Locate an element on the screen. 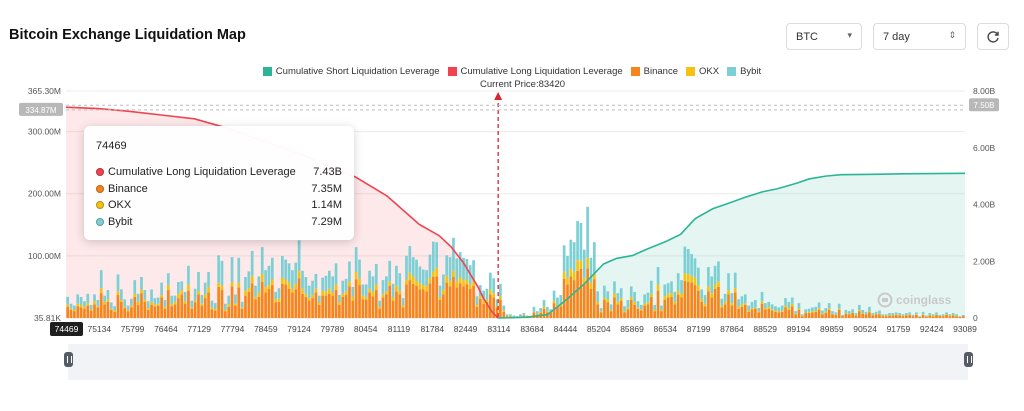 This screenshot has height=411, width=1024. x-axis-tick: 77794 is located at coordinates (233, 329).